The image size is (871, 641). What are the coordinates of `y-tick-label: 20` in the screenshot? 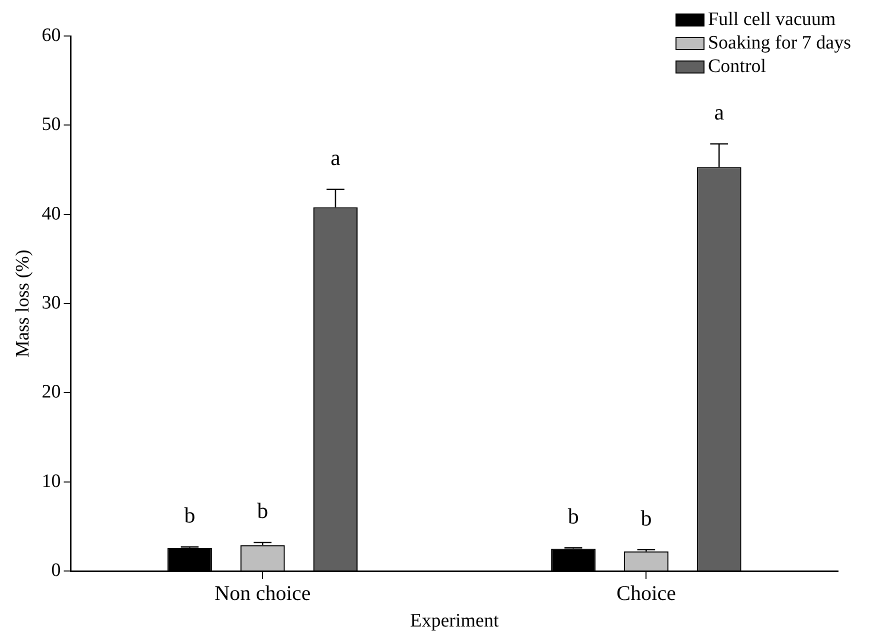 It's located at (51, 392).